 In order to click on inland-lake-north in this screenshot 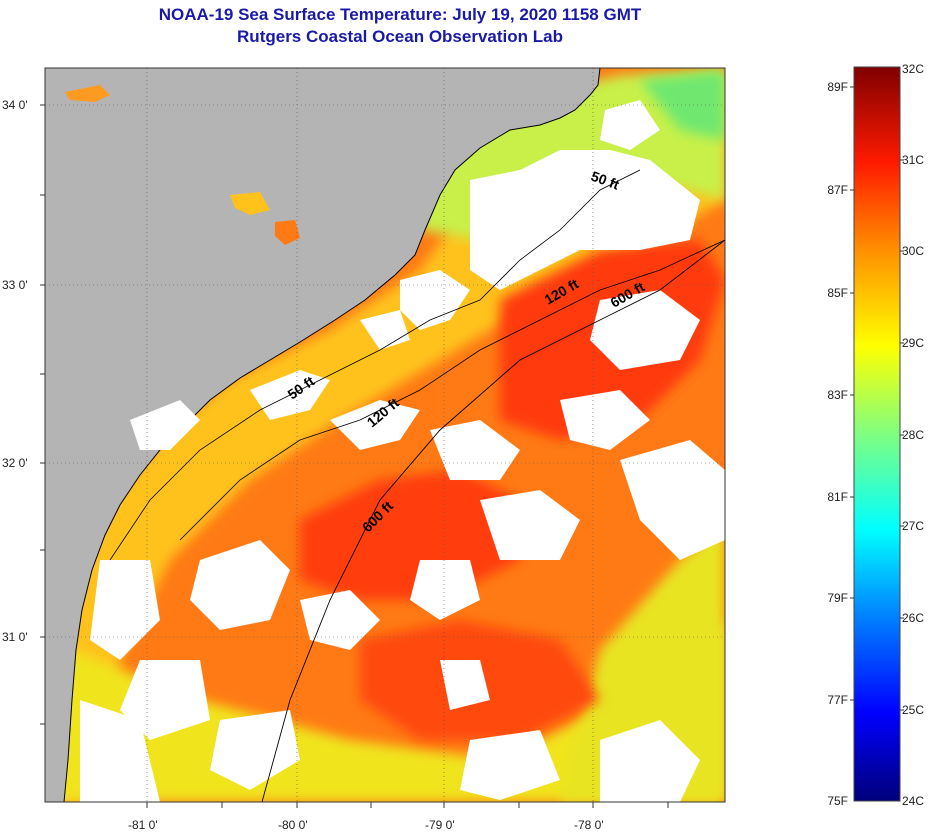, I will do `click(87, 93)`.